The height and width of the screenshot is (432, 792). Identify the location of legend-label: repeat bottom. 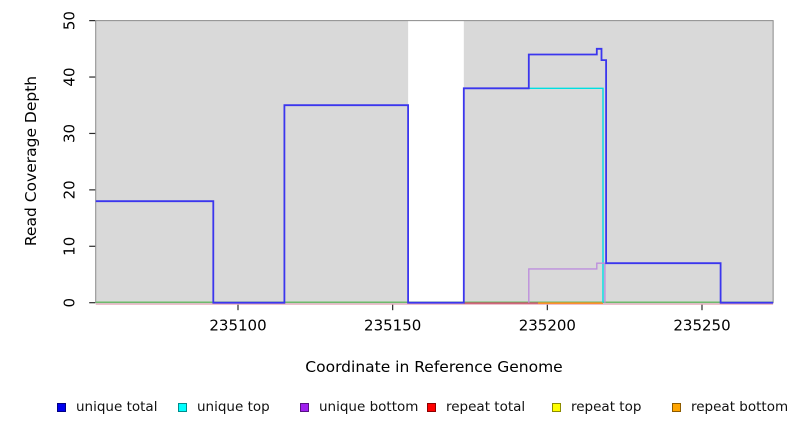
(740, 407).